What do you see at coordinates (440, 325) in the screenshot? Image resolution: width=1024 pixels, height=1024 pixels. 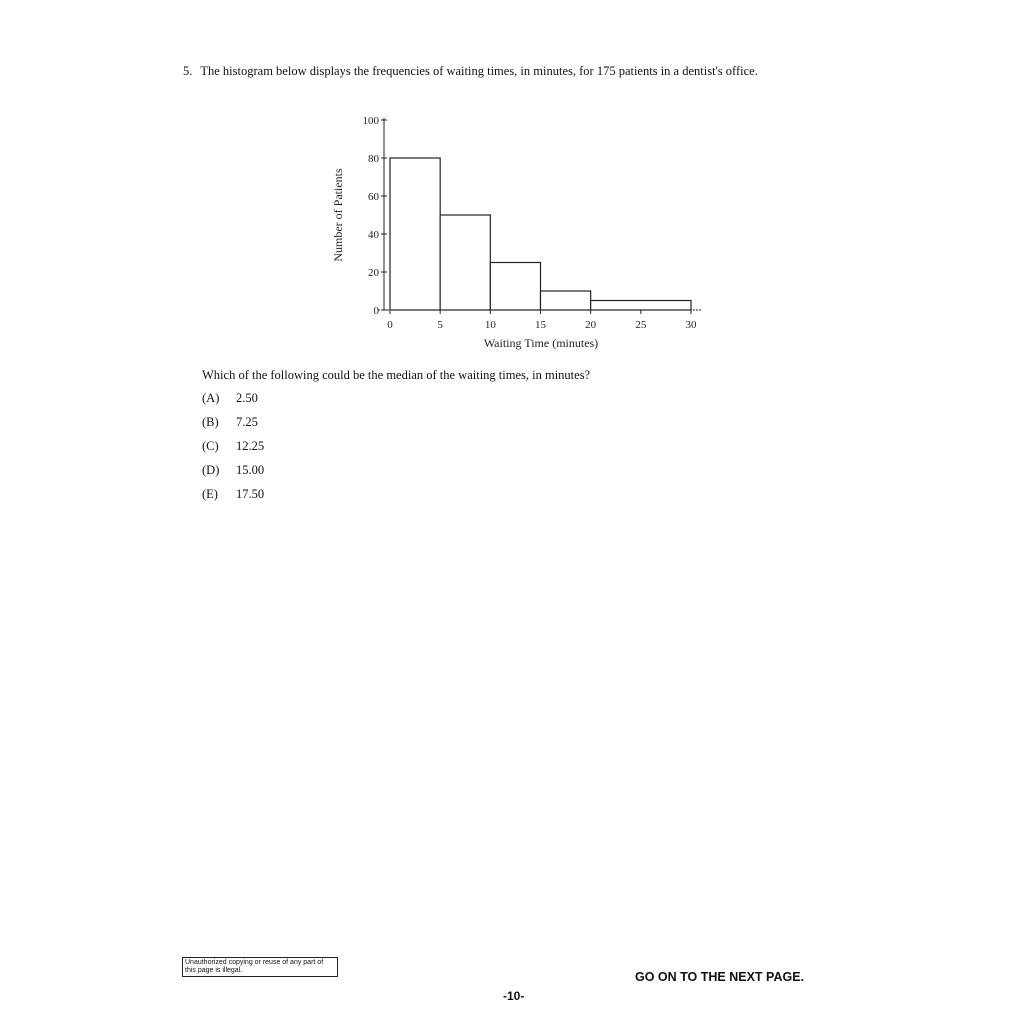 I see `x-tick-label: 5` at bounding box center [440, 325].